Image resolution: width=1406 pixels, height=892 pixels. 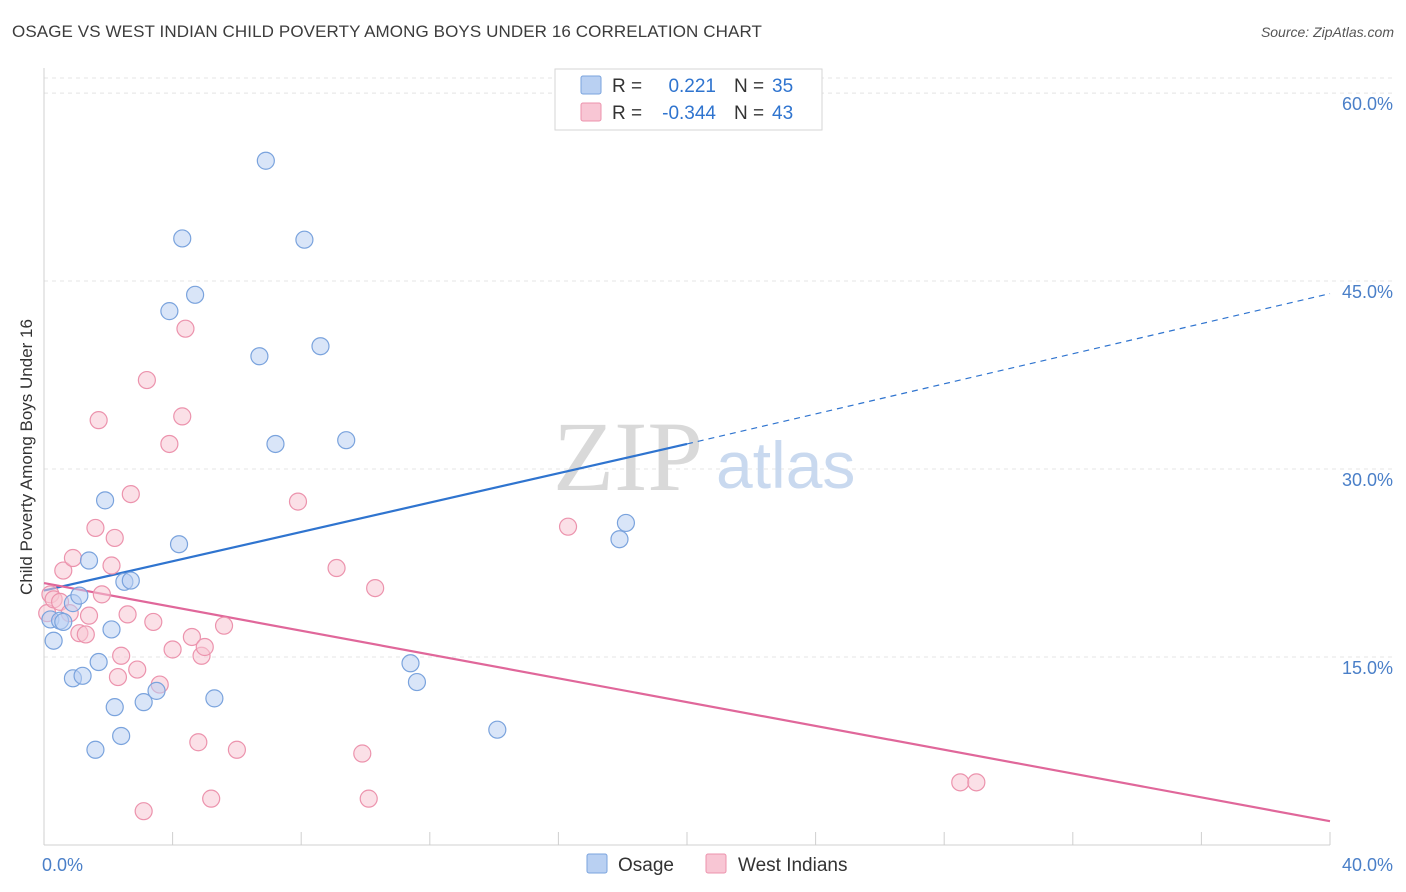 I want to click on watermark: ZIP atlas, so click(x=704, y=456).